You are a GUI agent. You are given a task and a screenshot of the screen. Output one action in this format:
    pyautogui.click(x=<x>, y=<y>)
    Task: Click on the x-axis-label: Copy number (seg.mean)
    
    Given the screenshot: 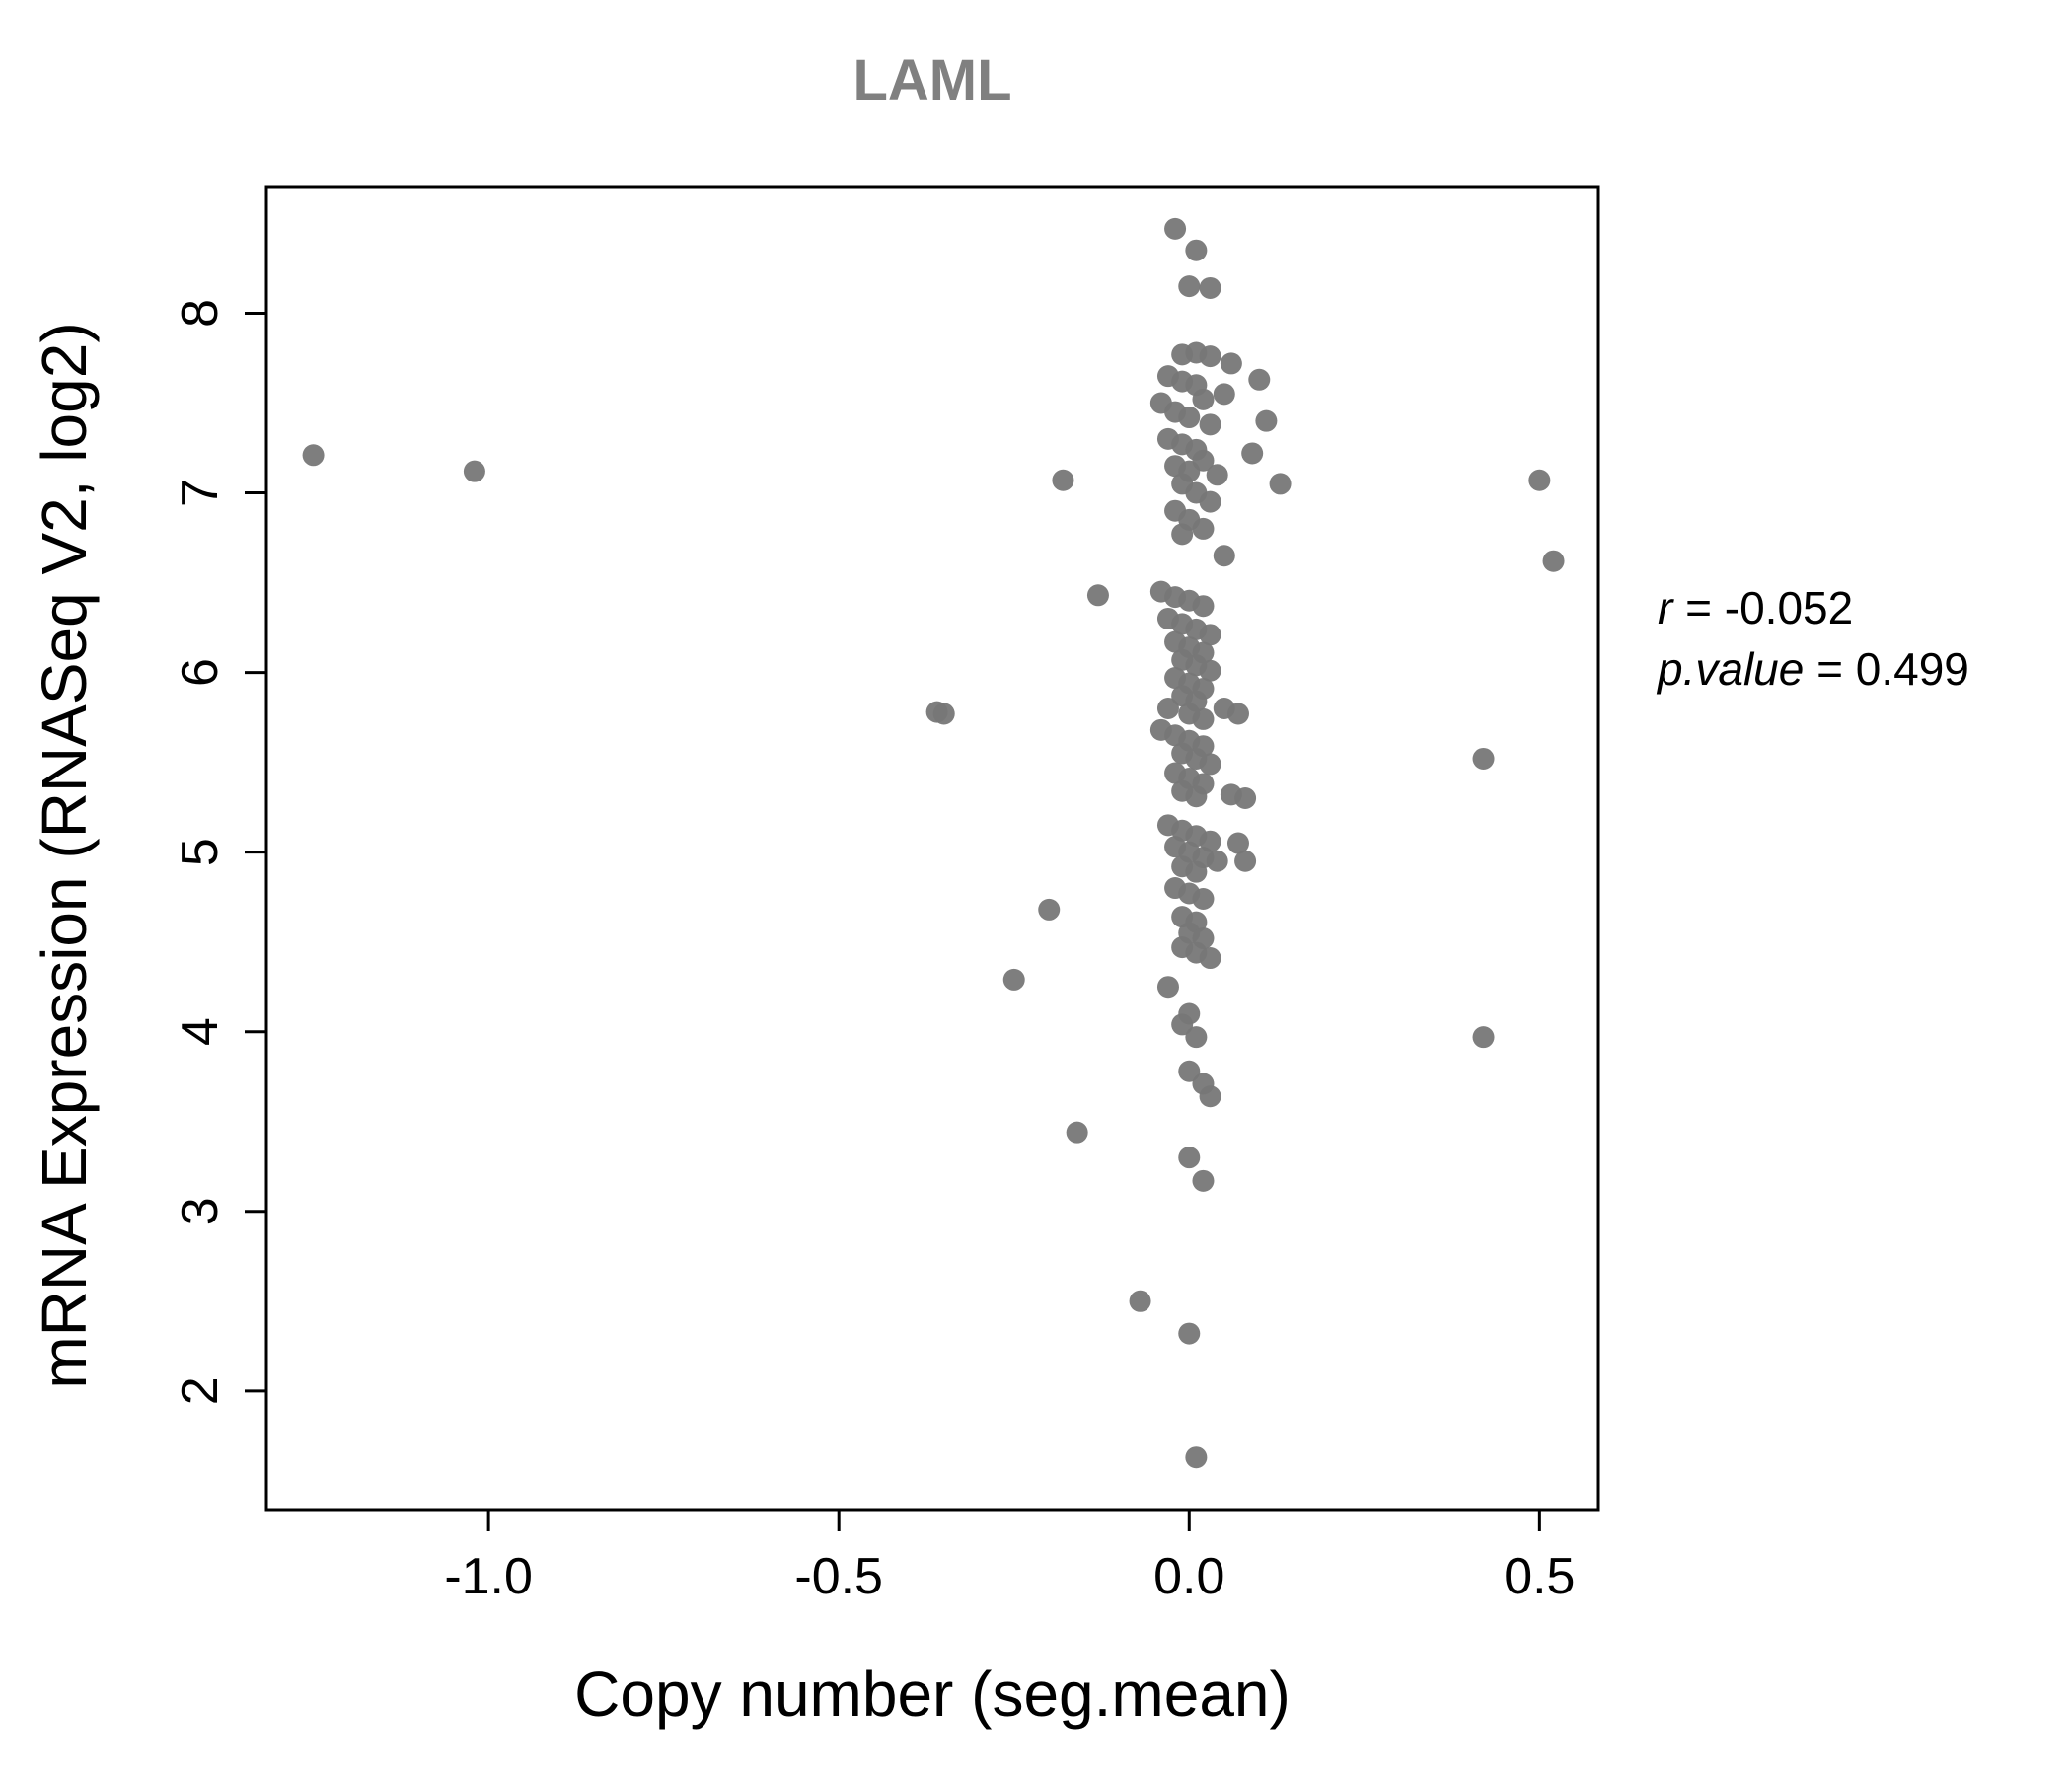 What is the action you would take?
    pyautogui.click(x=933, y=1695)
    